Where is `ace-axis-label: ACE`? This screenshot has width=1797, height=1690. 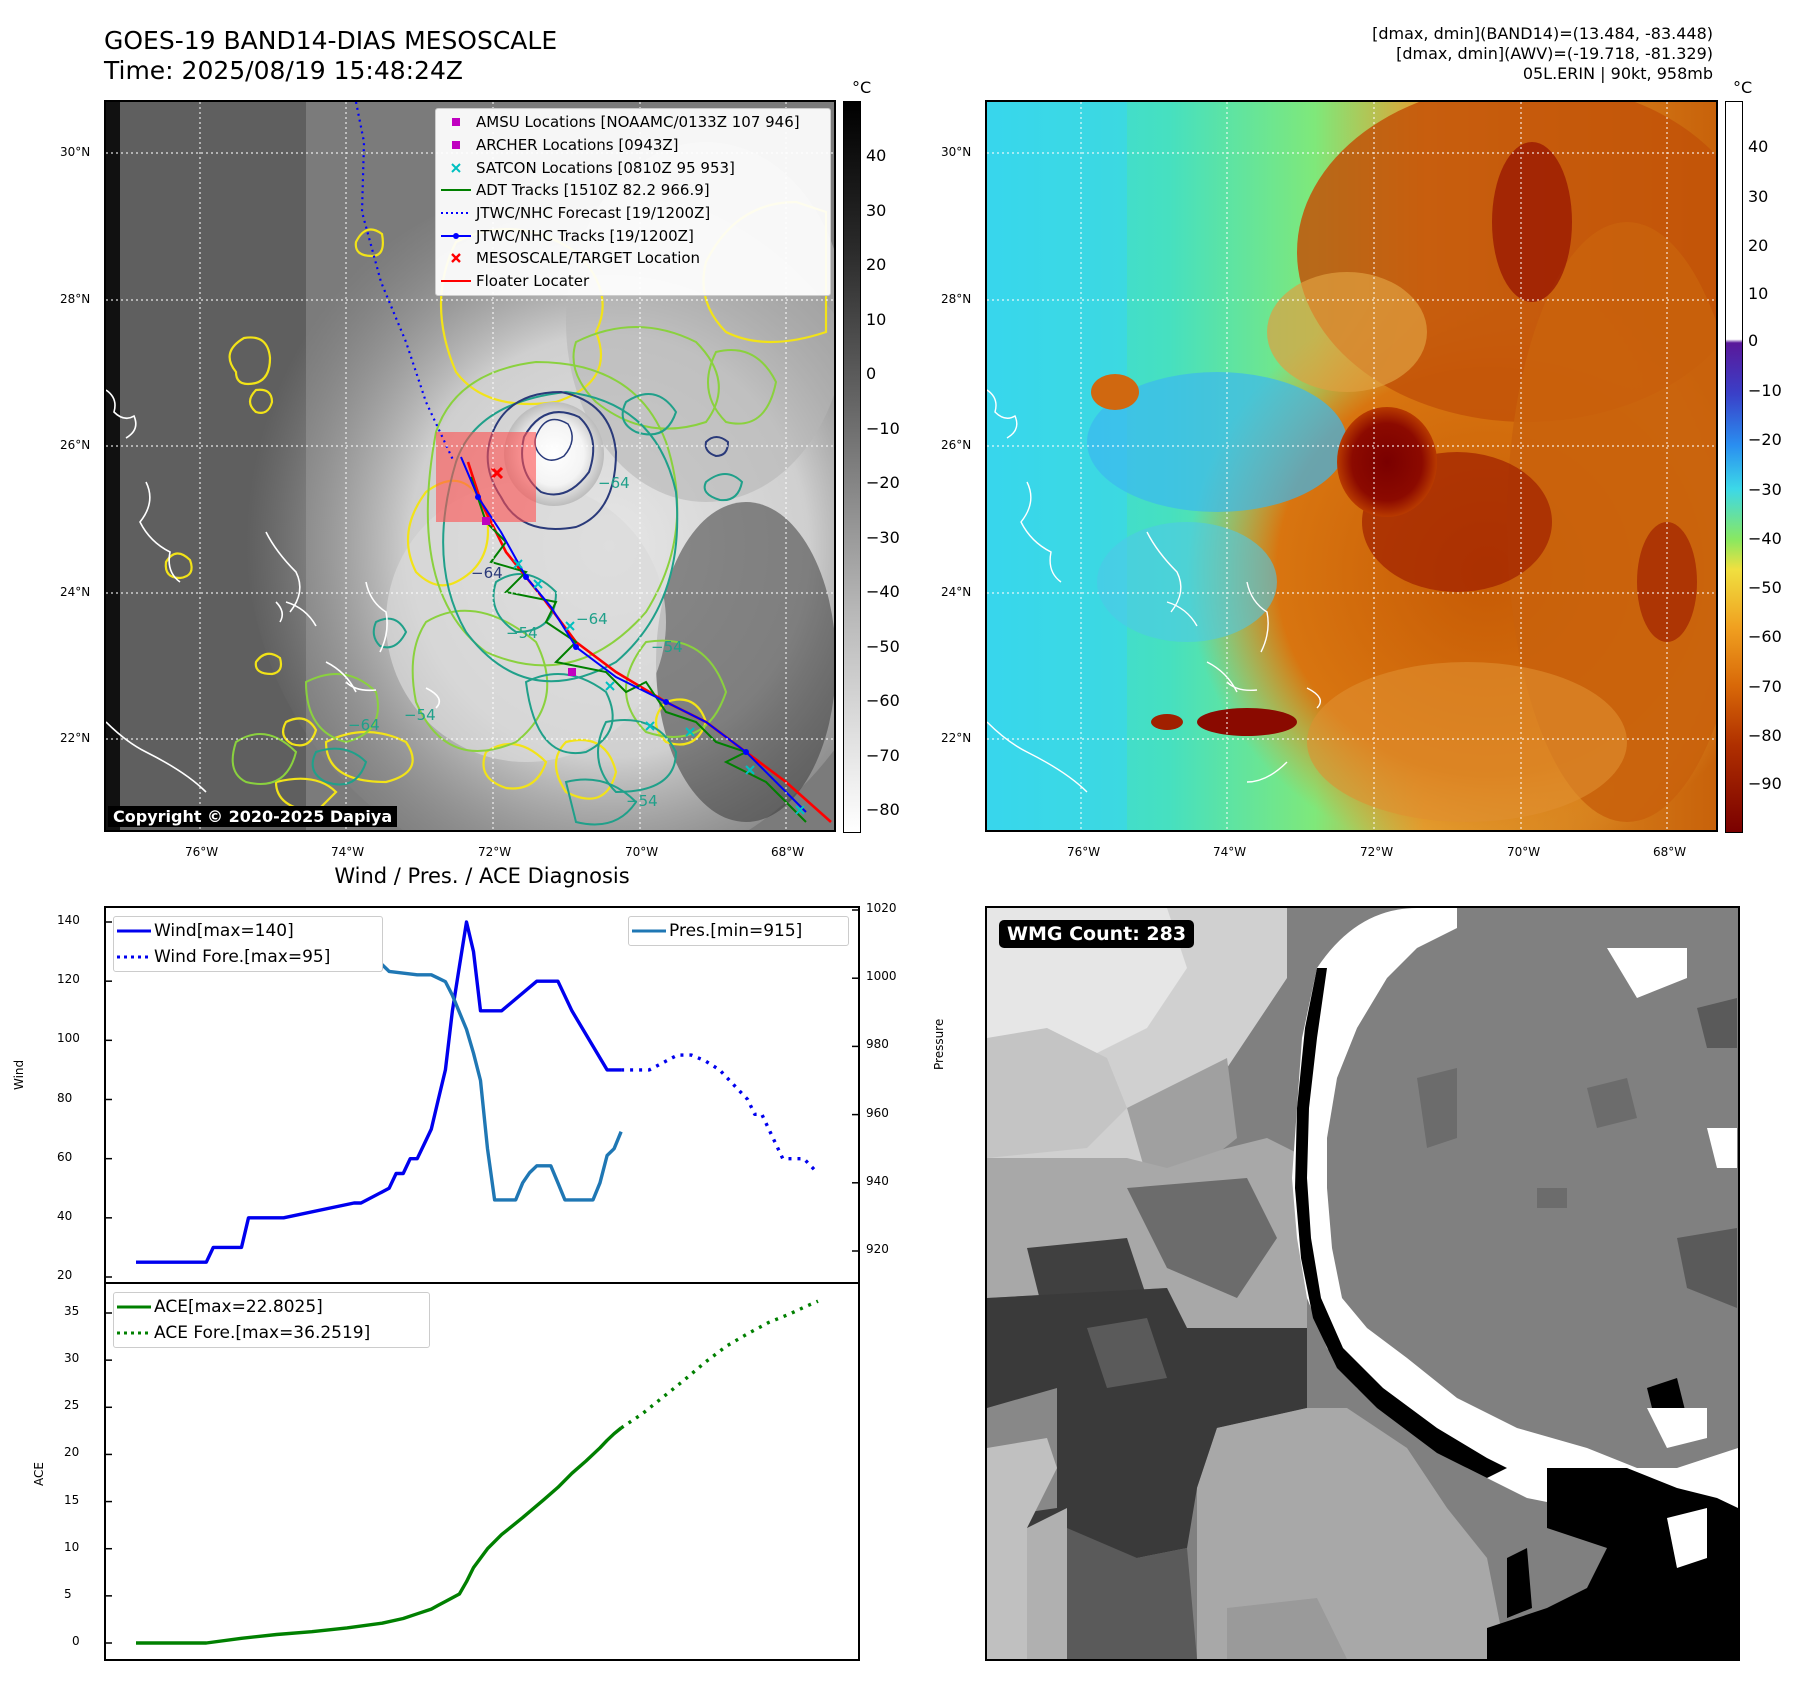 ace-axis-label: ACE is located at coordinates (39, 1474).